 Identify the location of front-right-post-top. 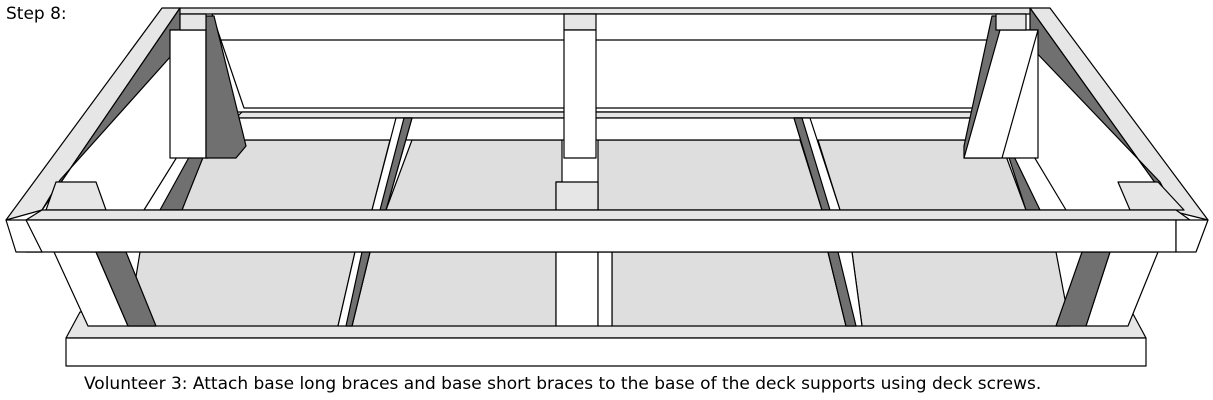
(1151, 196).